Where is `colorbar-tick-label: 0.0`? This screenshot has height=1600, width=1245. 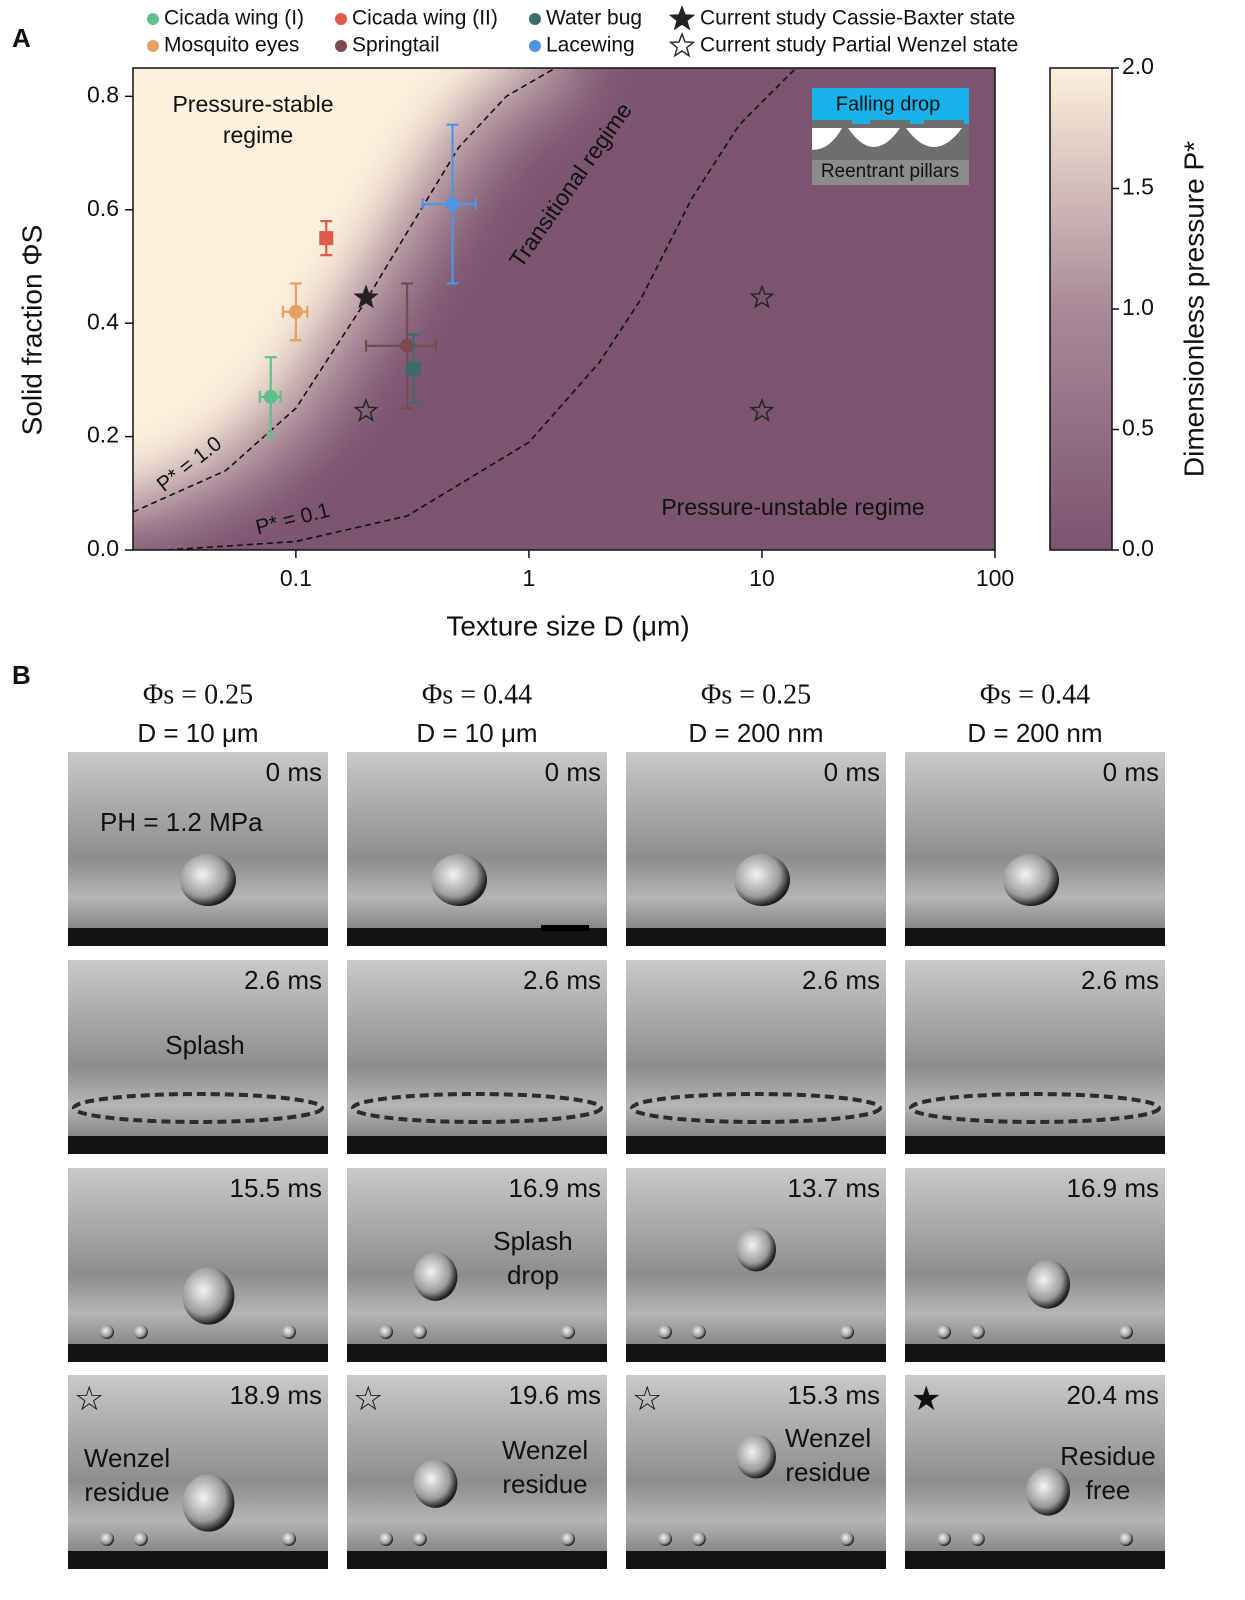 colorbar-tick-label: 0.0 is located at coordinates (1138, 548).